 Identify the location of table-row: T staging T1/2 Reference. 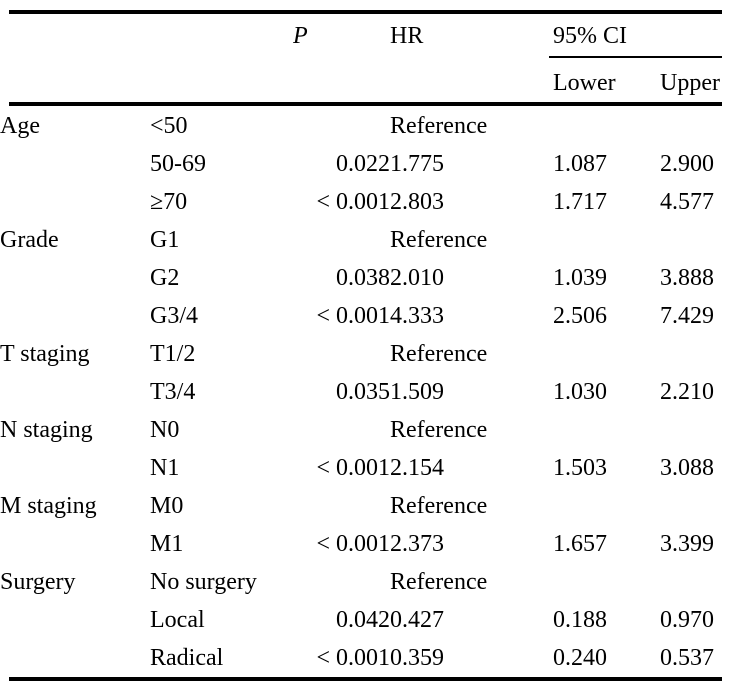
(365, 354).